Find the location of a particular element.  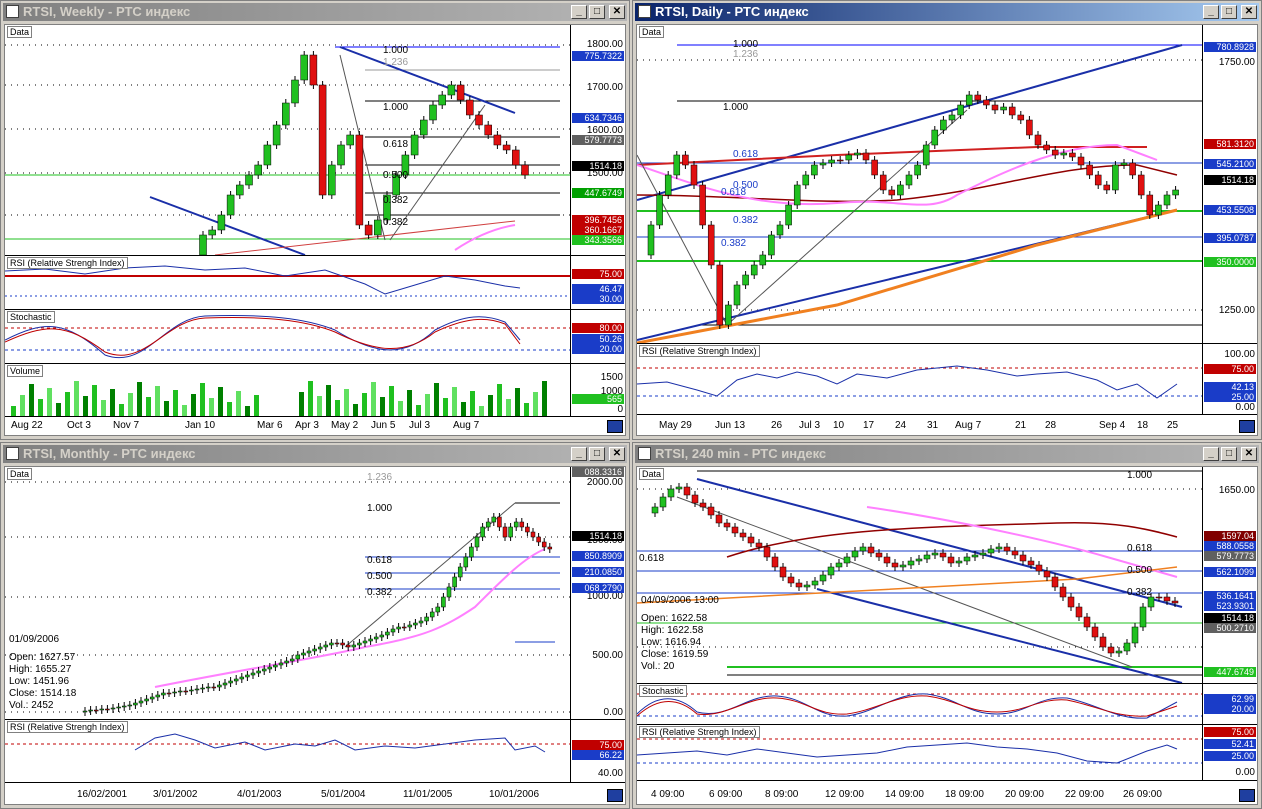

ohlc-volume: Vol.: 2452 is located at coordinates (31, 705).